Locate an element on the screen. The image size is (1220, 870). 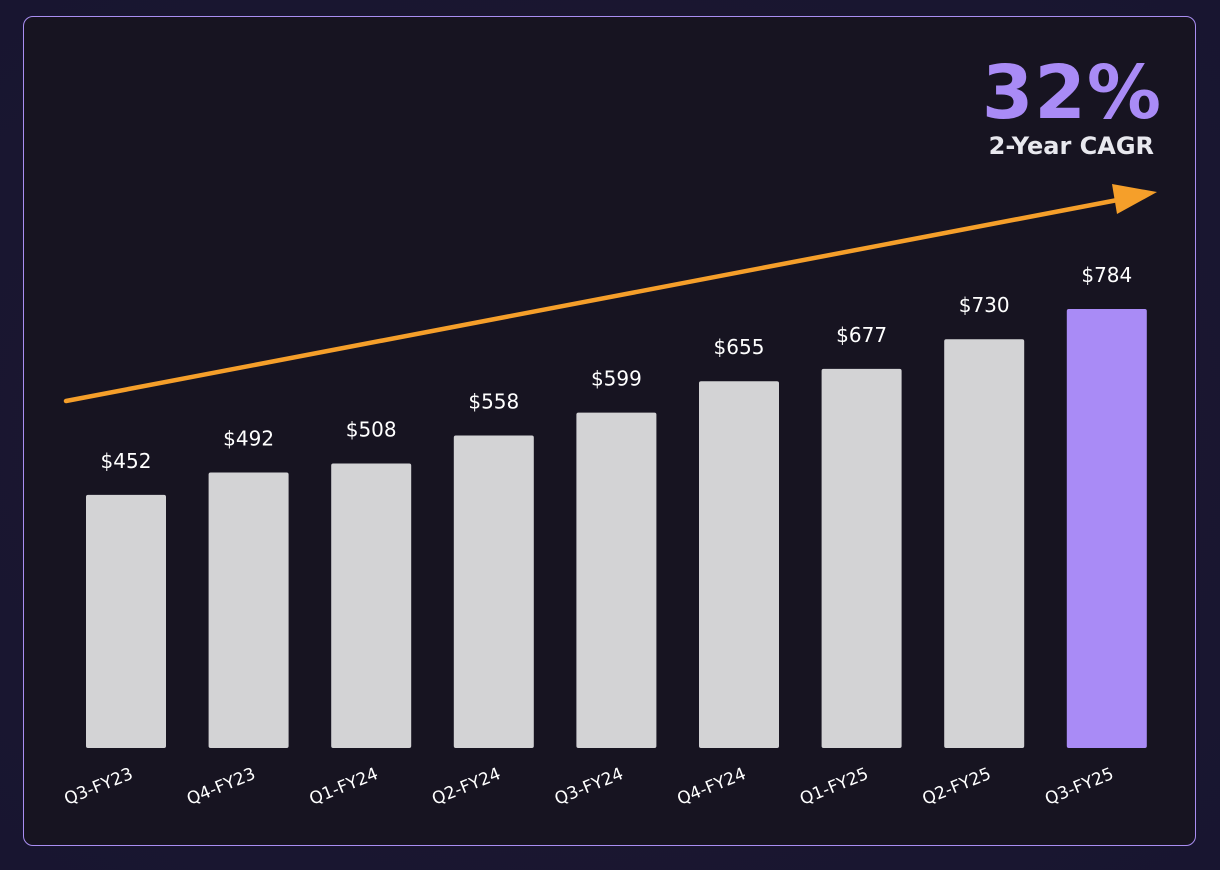
trend-arrow-head-icon is located at coordinates (1134, 199).